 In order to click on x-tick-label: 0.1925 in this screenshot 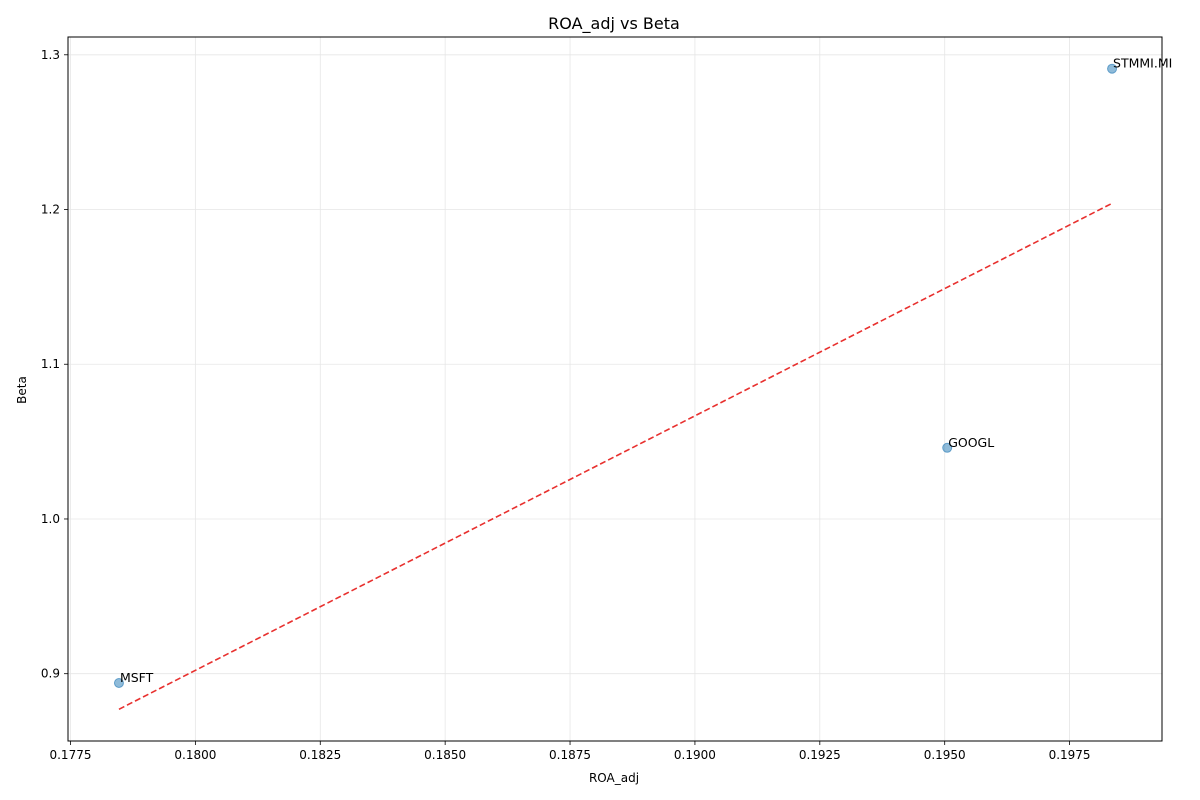, I will do `click(820, 755)`.